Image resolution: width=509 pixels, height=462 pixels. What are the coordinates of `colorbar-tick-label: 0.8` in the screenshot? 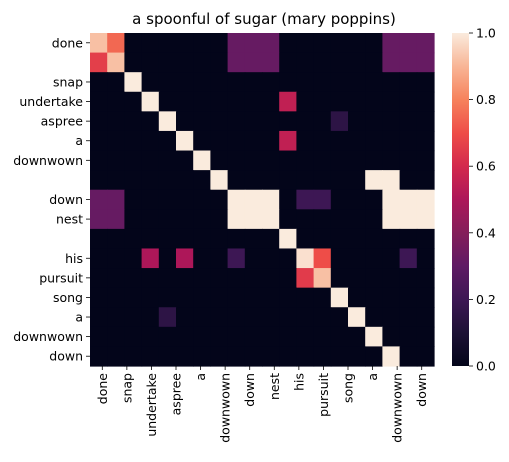 It's located at (486, 99).